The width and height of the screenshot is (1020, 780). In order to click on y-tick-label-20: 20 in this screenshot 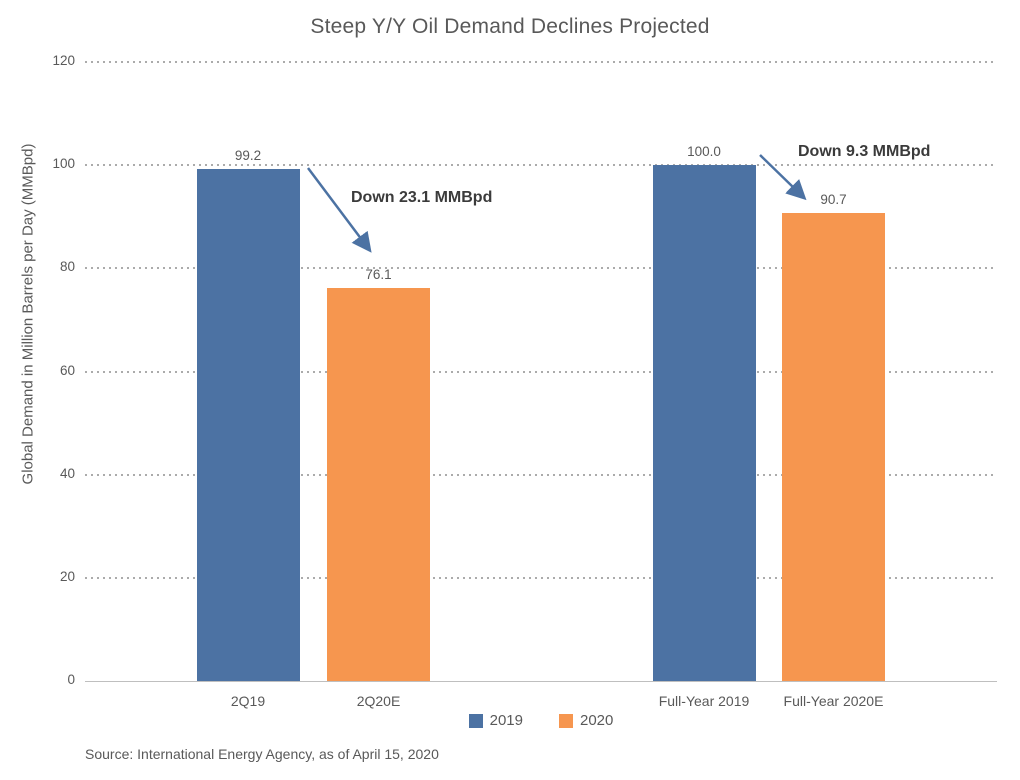, I will do `click(67, 576)`.